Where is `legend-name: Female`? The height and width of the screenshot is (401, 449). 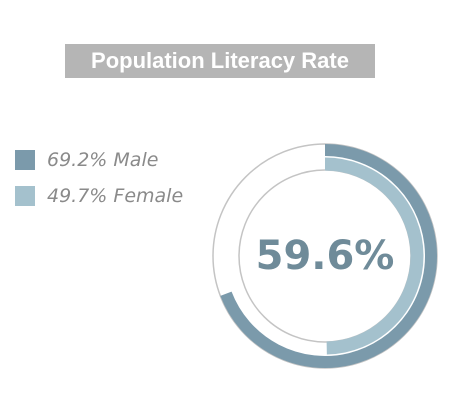 legend-name: Female is located at coordinates (148, 196).